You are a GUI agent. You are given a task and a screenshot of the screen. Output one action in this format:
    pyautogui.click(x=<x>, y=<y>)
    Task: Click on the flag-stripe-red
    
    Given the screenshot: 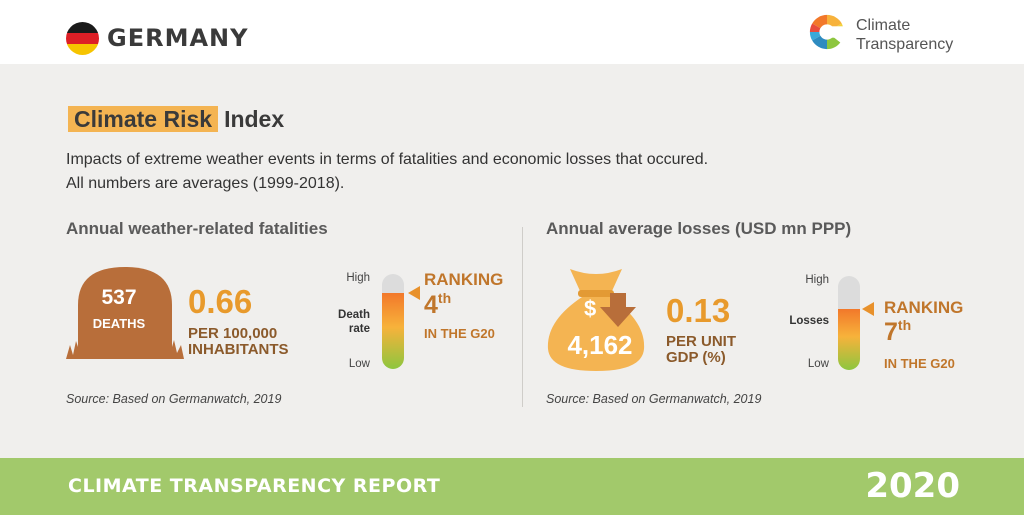 What is the action you would take?
    pyautogui.click(x=82, y=38)
    